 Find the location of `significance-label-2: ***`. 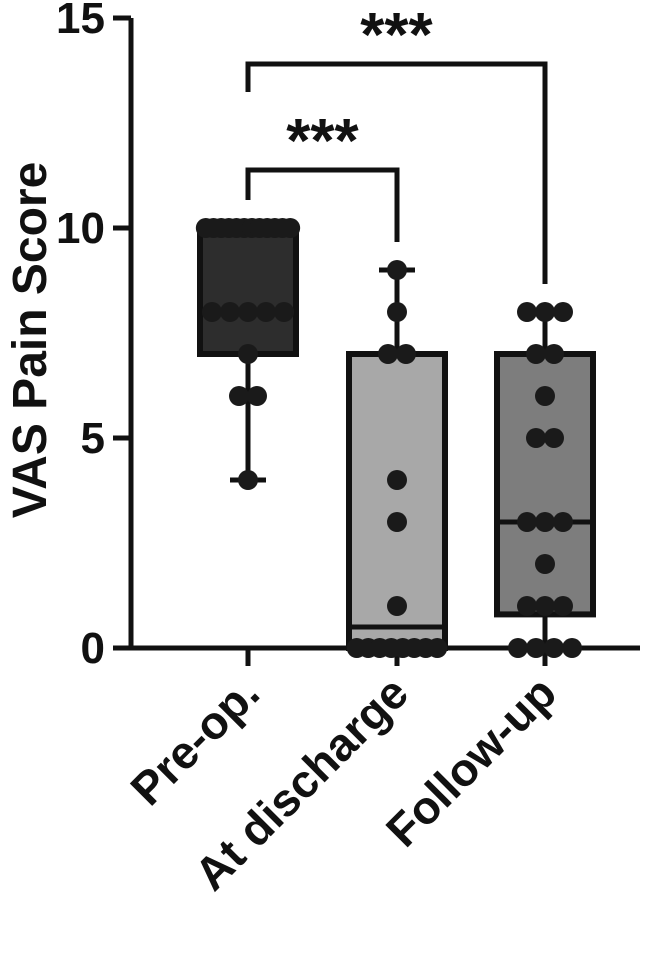

significance-label-2: *** is located at coordinates (396, 35).